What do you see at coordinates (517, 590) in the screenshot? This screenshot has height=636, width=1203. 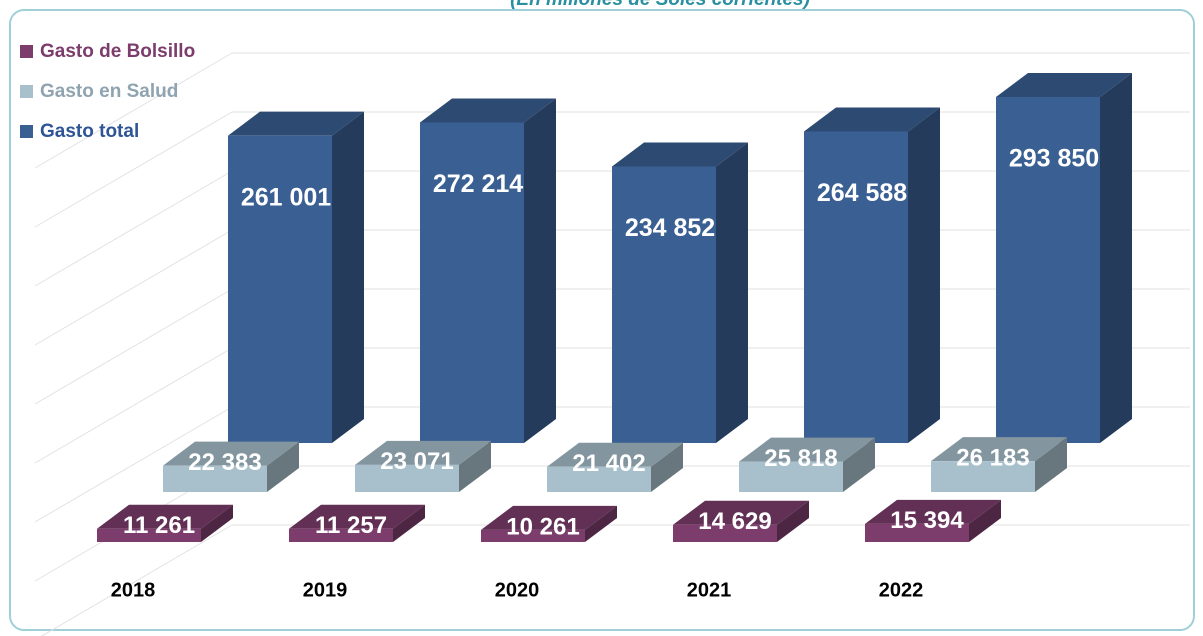 I see `x-tick-label: 2020` at bounding box center [517, 590].